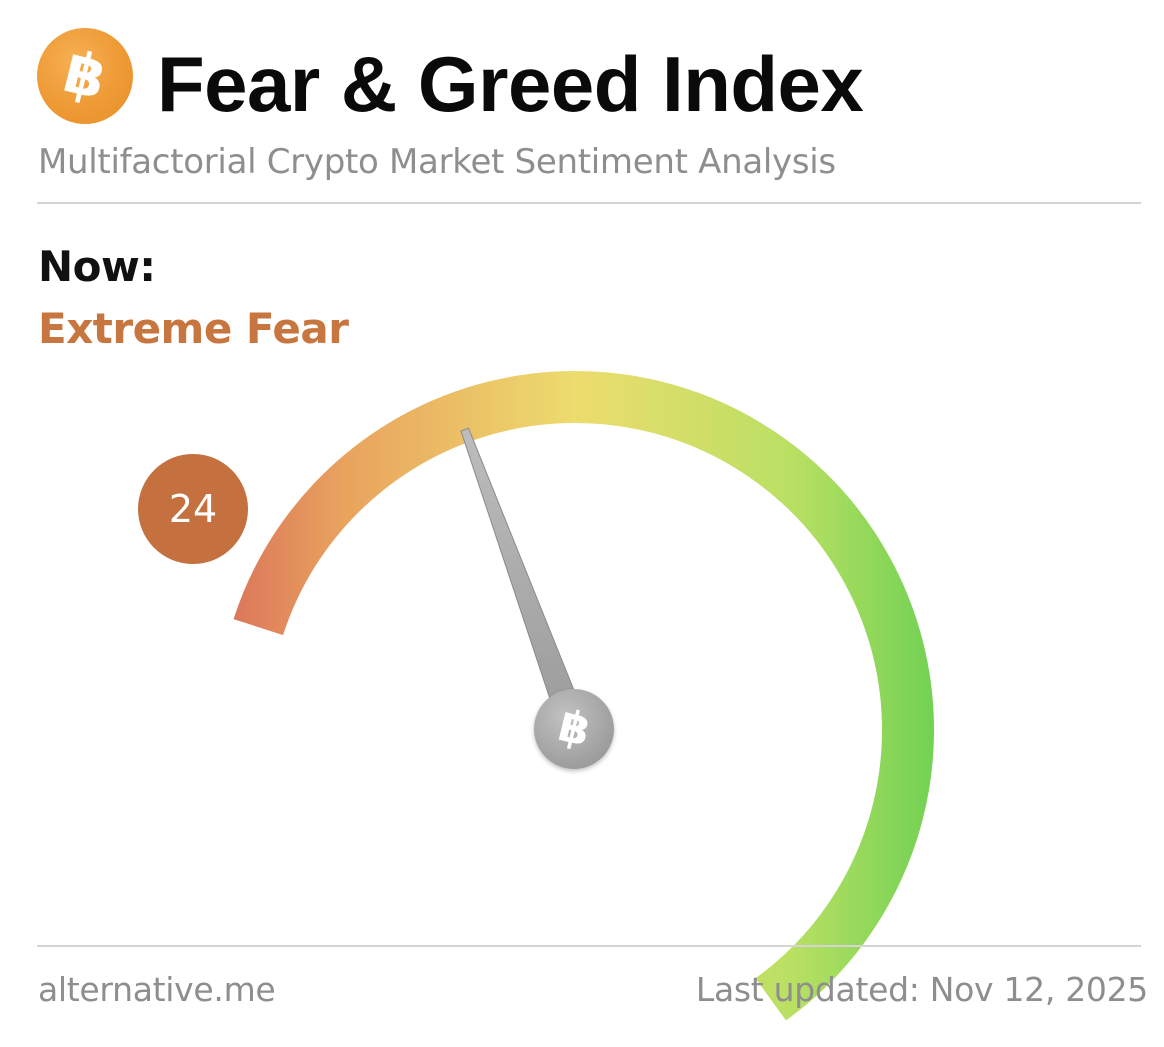 This screenshot has width=1164, height=1047. I want to click on bitcoin-hub-icon: ฿, so click(574, 729).